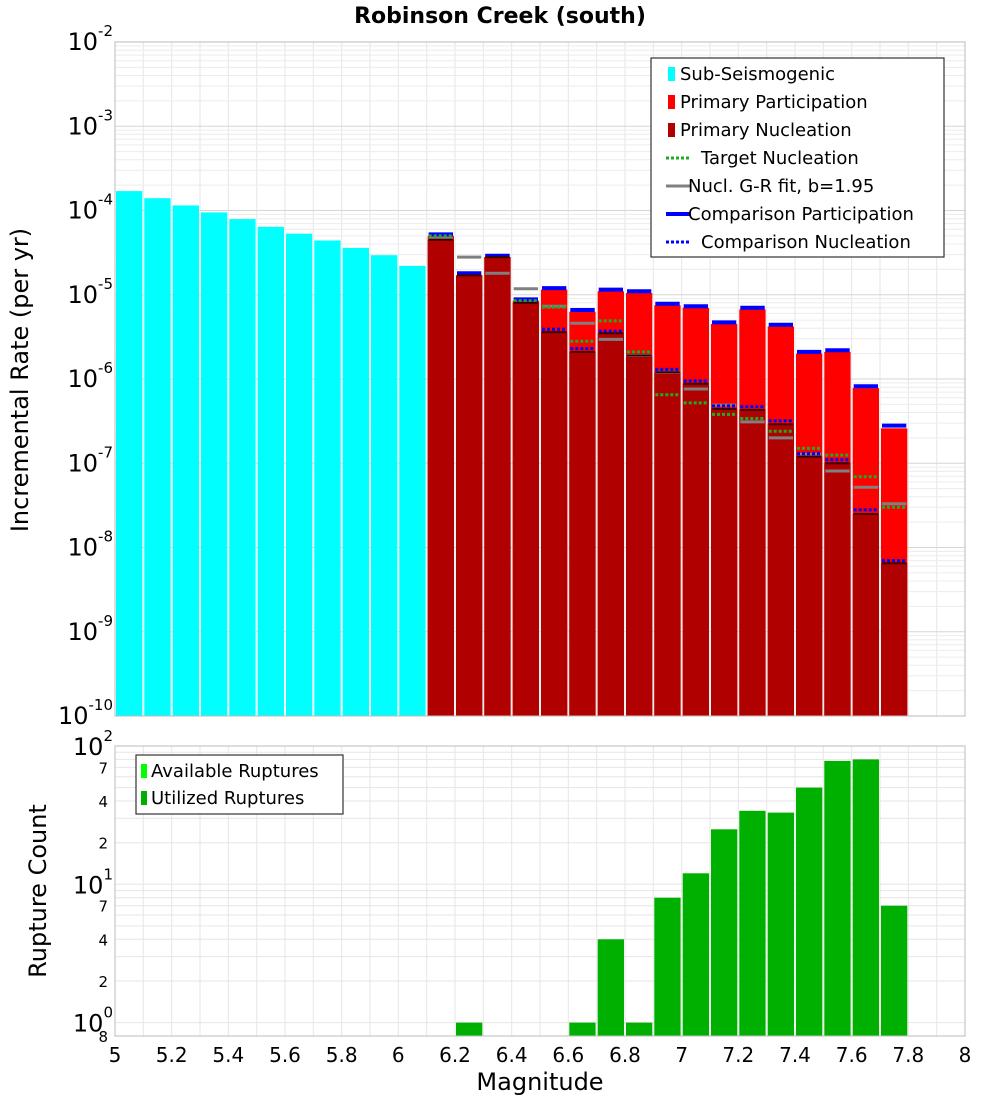 The width and height of the screenshot is (1000, 1100). What do you see at coordinates (90, 460) in the screenshot?
I see `top-y-tick-label: 10⁻⁷` at bounding box center [90, 460].